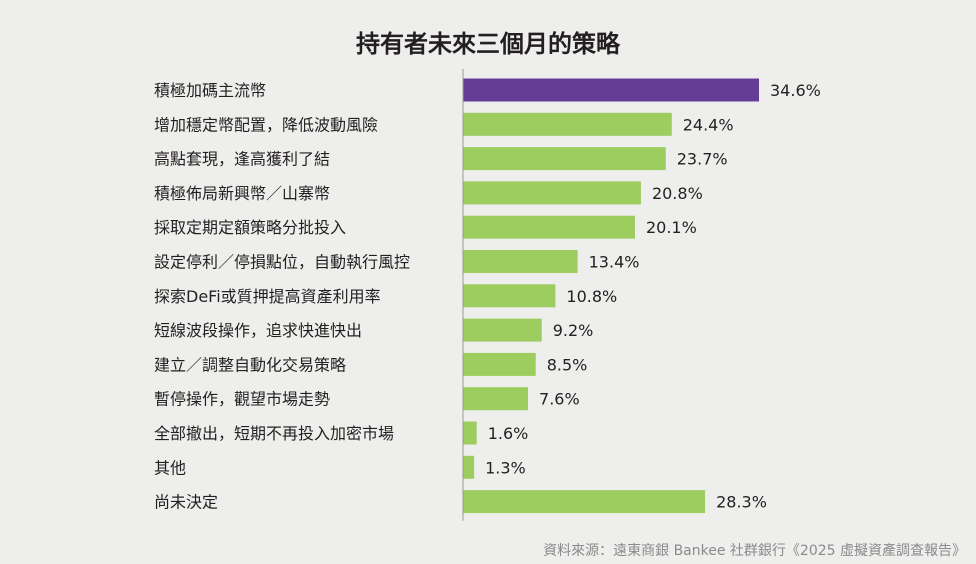 The height and width of the screenshot is (564, 976). Describe the element at coordinates (170, 467) in the screenshot. I see `category-label: 其他` at that location.